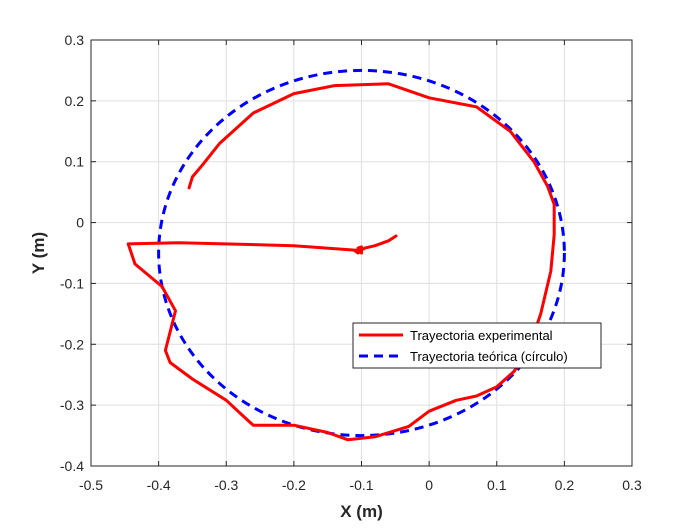  Describe the element at coordinates (489, 356) in the screenshot. I see `legend-label-theoretical: Trayectoria teórica (círculo)` at that location.